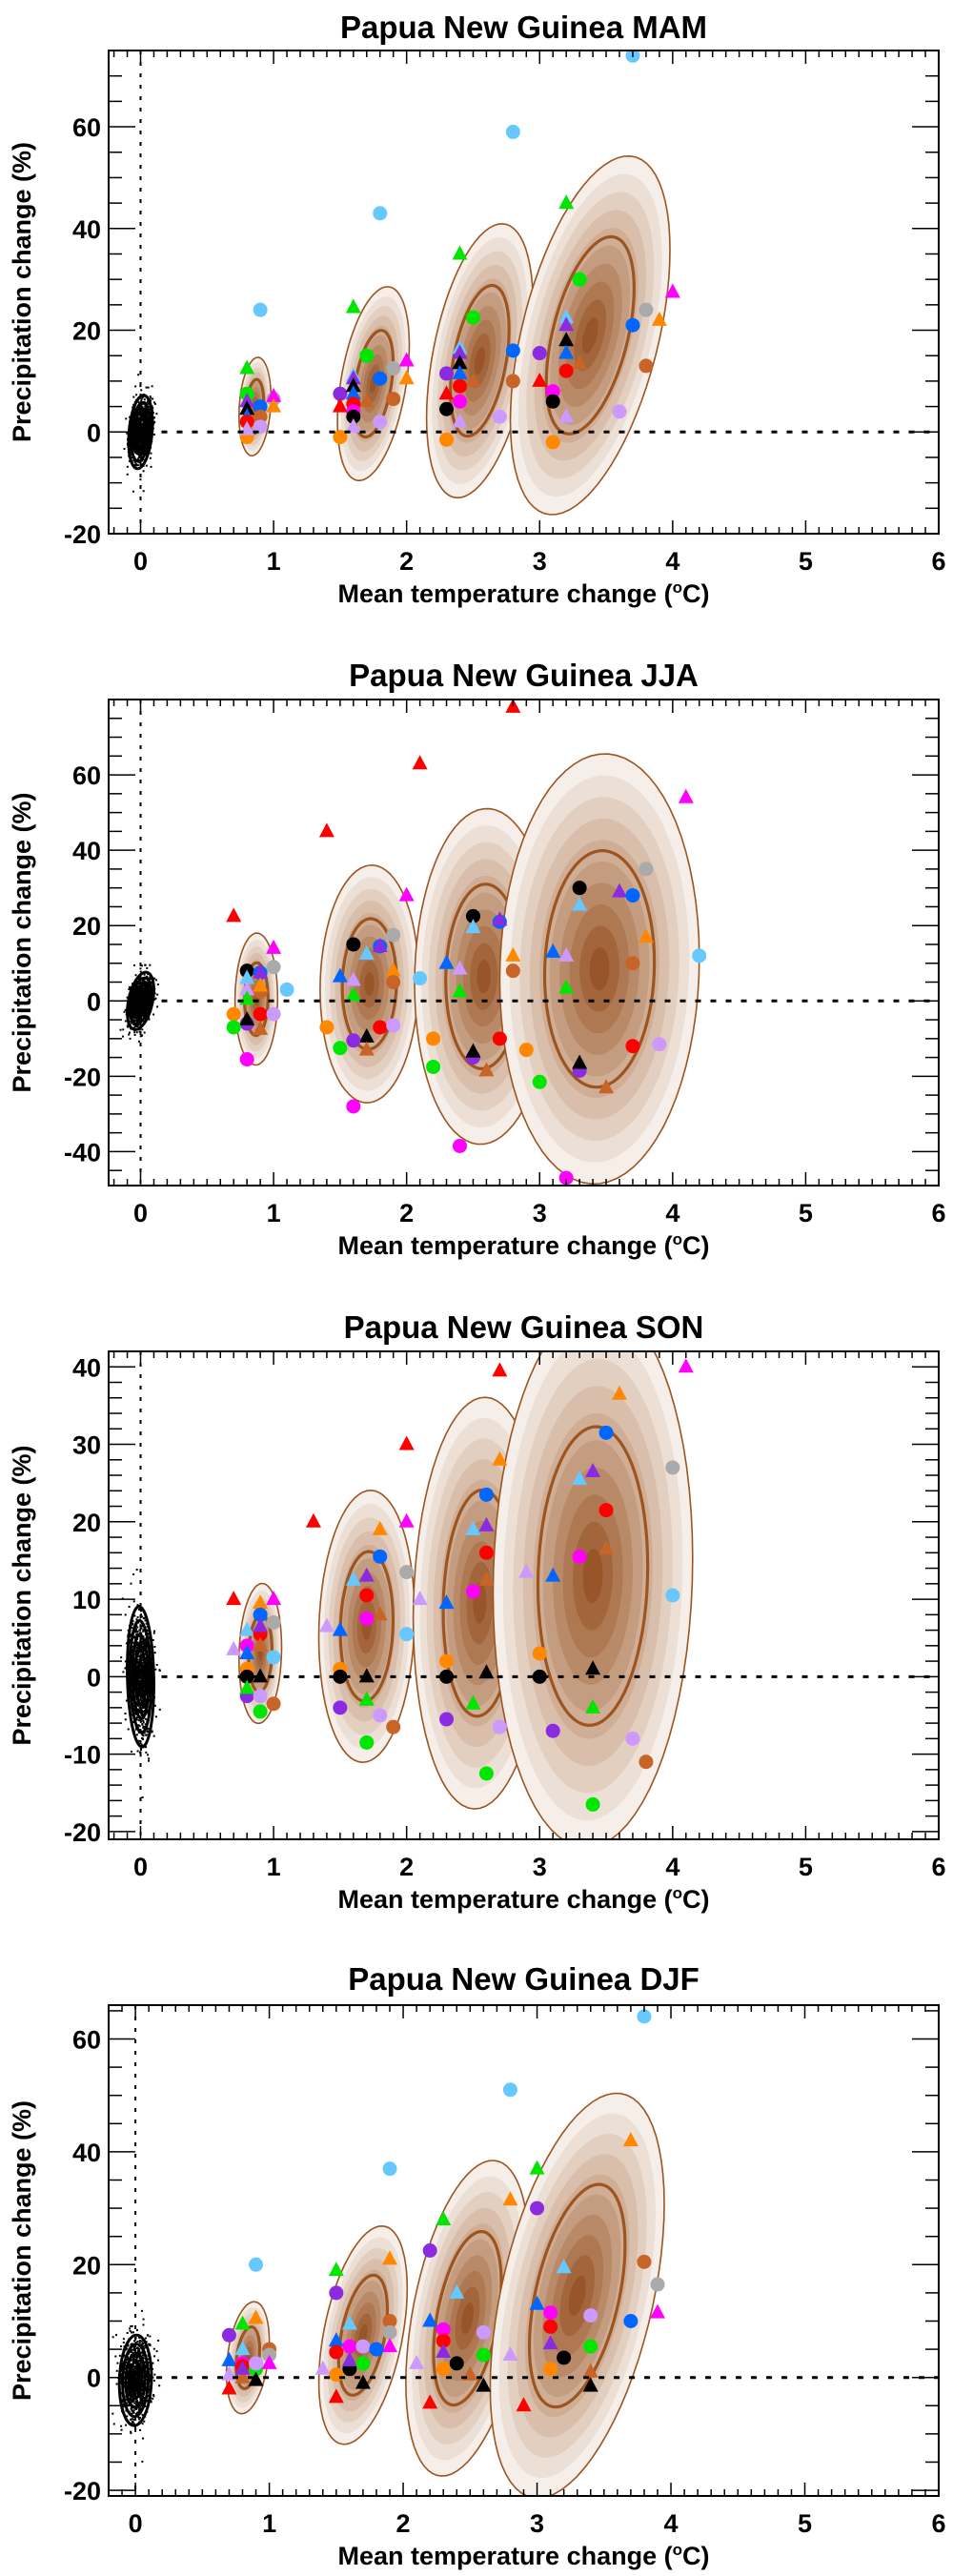 This screenshot has height=2576, width=953. Describe the element at coordinates (524, 1899) in the screenshot. I see `x-axis-label: Mean temperature change (oC)` at that location.